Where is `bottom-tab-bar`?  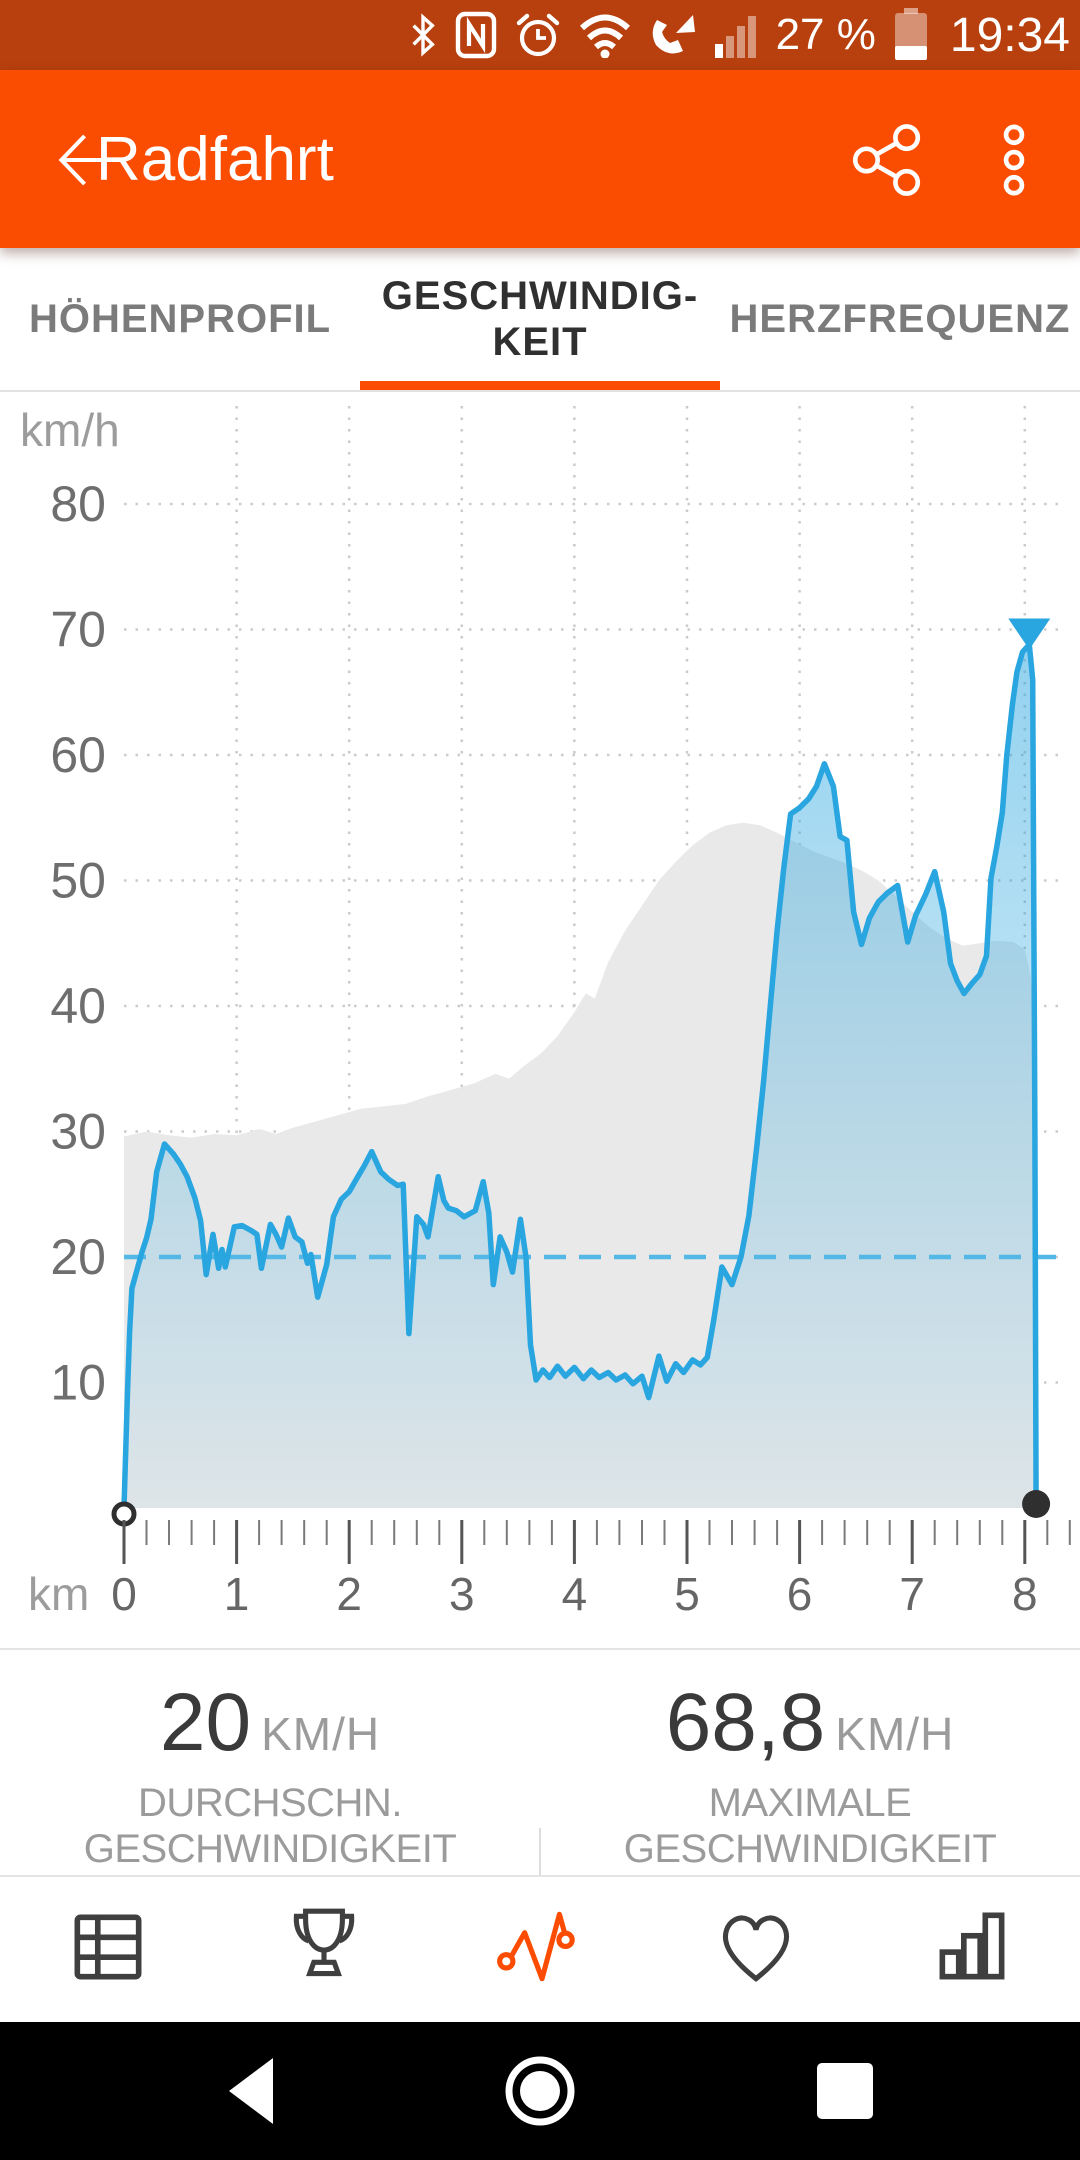
bottom-tab-bar is located at coordinates (540, 1949).